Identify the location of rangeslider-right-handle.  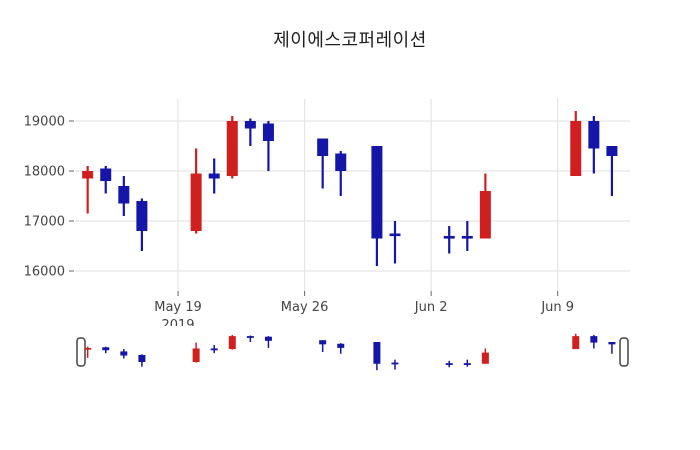
(624, 352).